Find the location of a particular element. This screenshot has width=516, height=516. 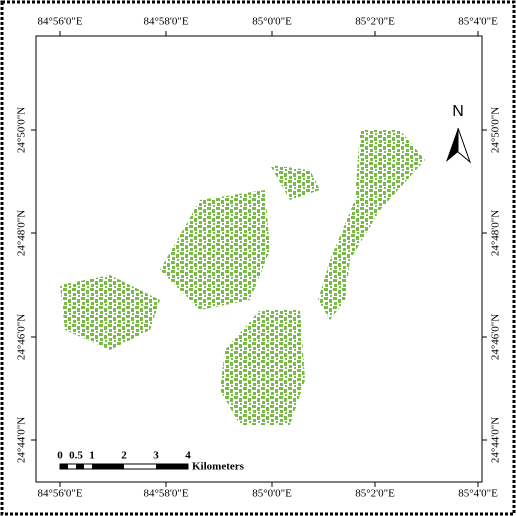

x-label-top: 85°4'0"E is located at coordinates (478, 22).